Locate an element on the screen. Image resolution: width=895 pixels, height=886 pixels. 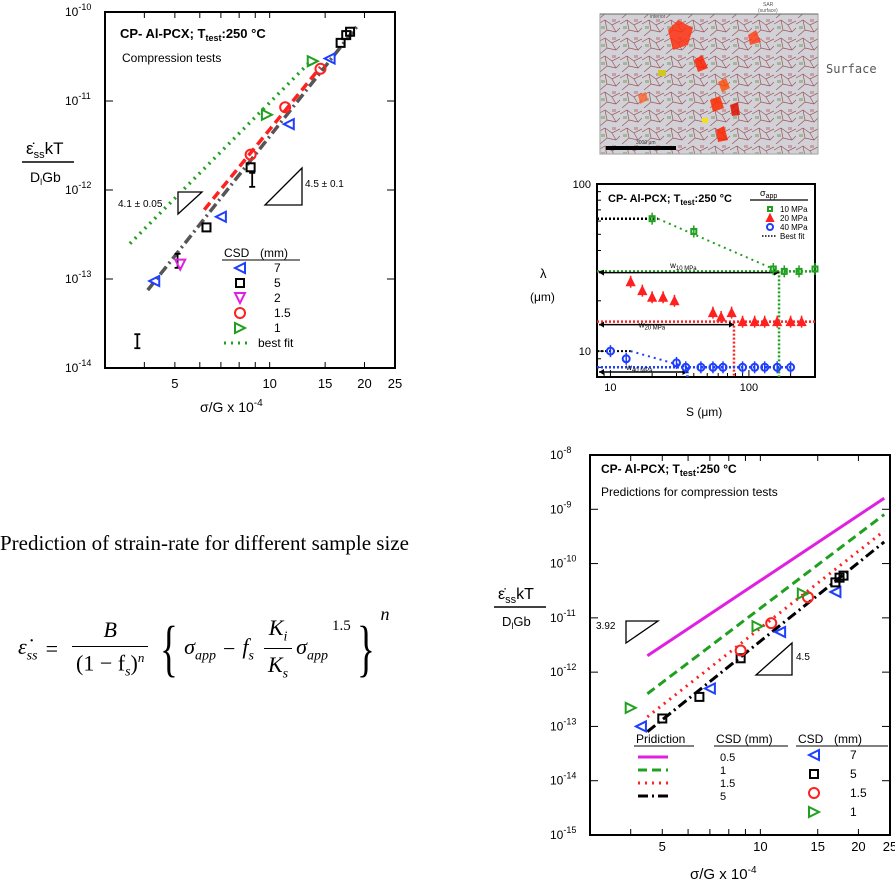
surface-label: Surface is located at coordinates (851, 69).